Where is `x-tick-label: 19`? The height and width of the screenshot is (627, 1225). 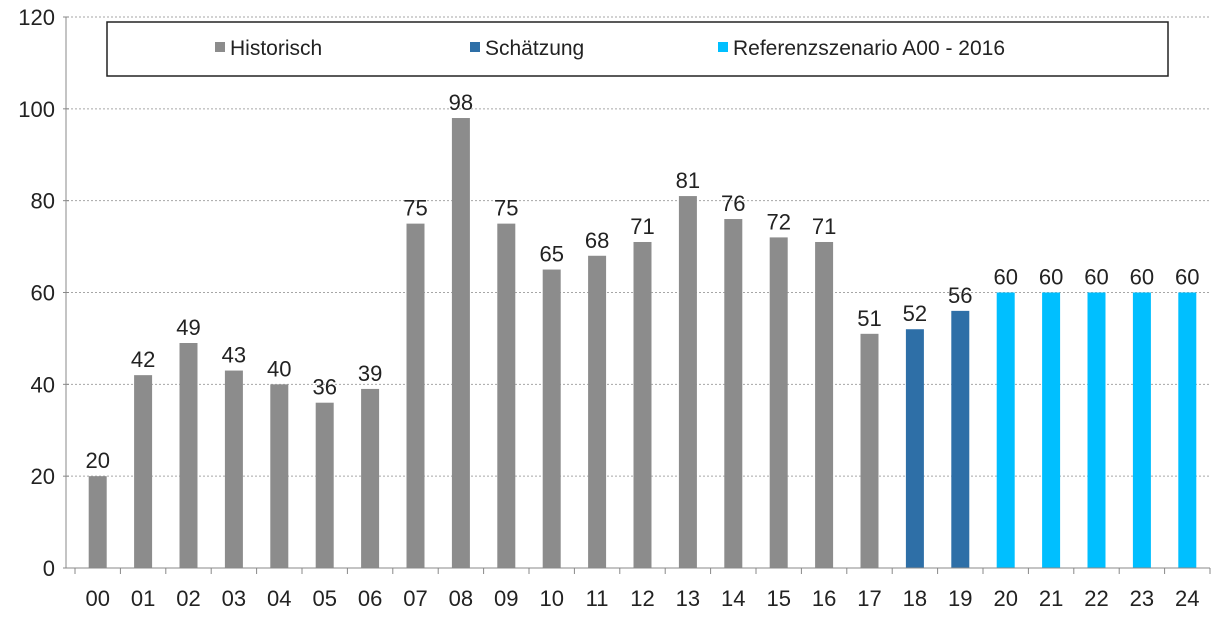
x-tick-label: 19 is located at coordinates (960, 598).